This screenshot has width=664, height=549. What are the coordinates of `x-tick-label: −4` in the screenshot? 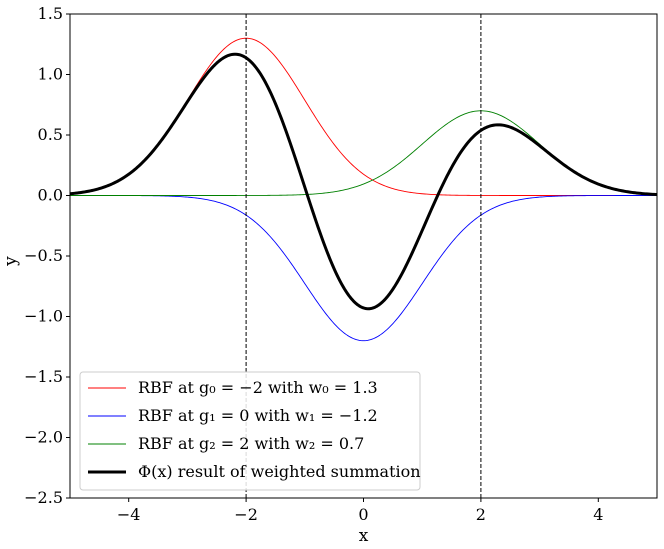 It's located at (129, 514).